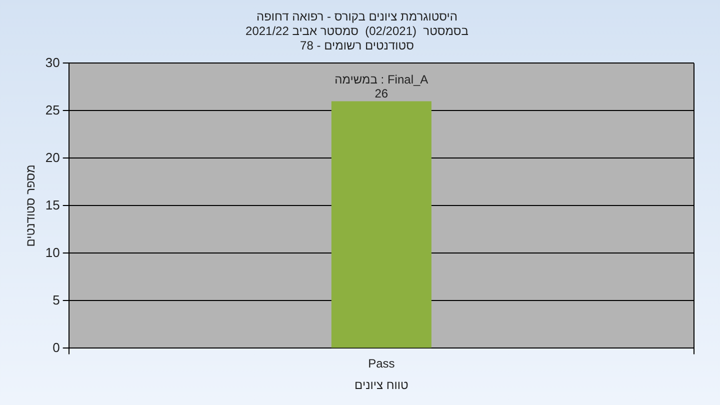 This screenshot has width=720, height=405. What do you see at coordinates (56, 300) in the screenshot?
I see `y-tick-label: 5` at bounding box center [56, 300].